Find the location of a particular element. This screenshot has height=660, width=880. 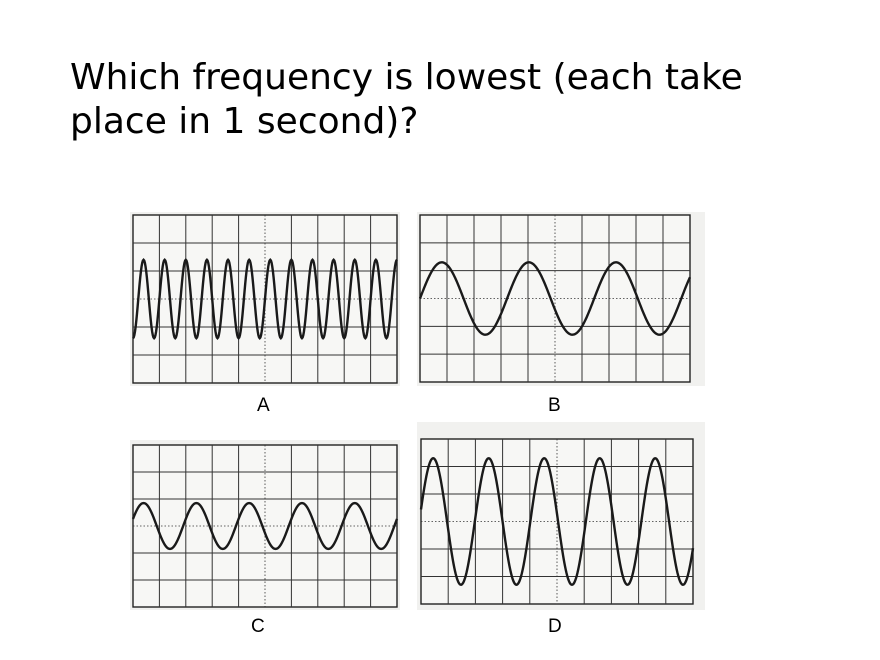

waveform-c-svg is located at coordinates (265, 526).